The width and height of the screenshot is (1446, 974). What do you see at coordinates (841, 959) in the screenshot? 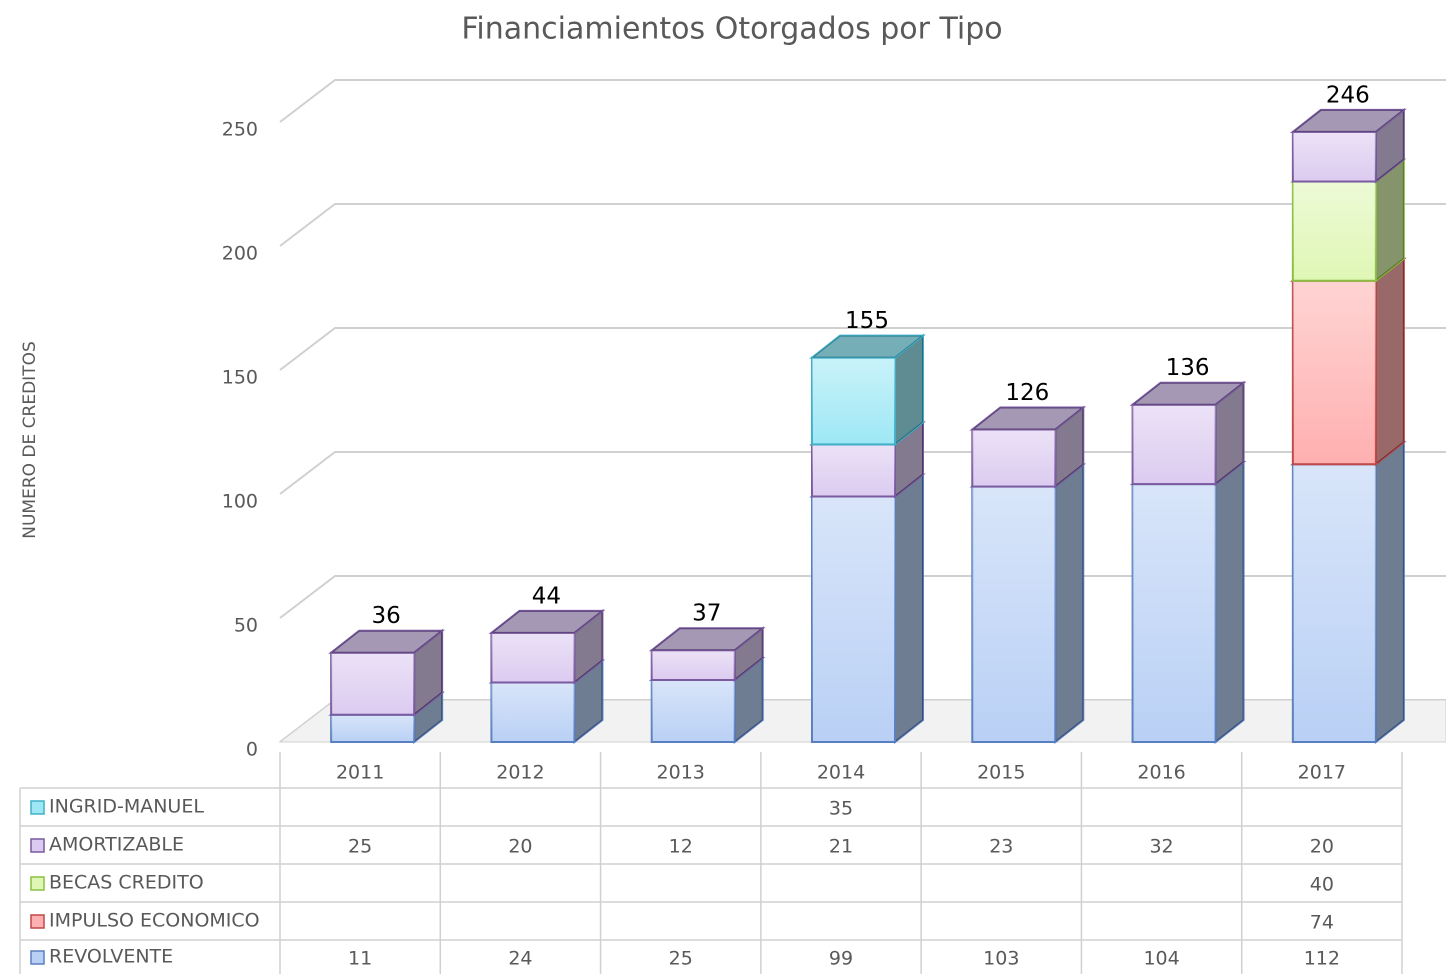
I see `table-value: 99` at bounding box center [841, 959].